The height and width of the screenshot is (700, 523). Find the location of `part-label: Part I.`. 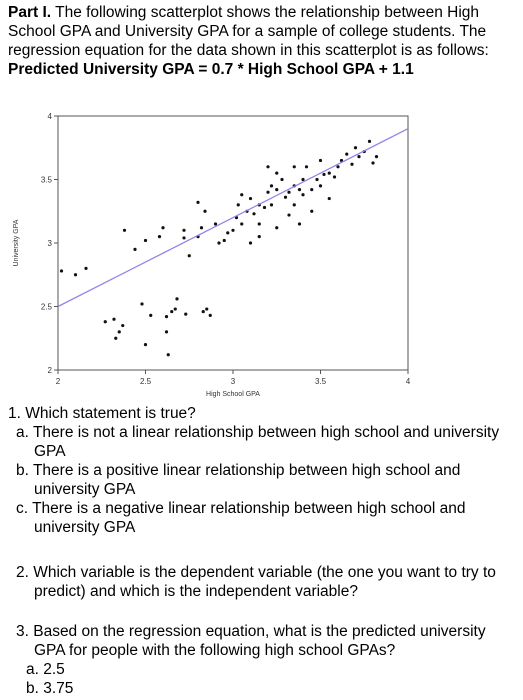

part-label: Part I. is located at coordinates (30, 12).